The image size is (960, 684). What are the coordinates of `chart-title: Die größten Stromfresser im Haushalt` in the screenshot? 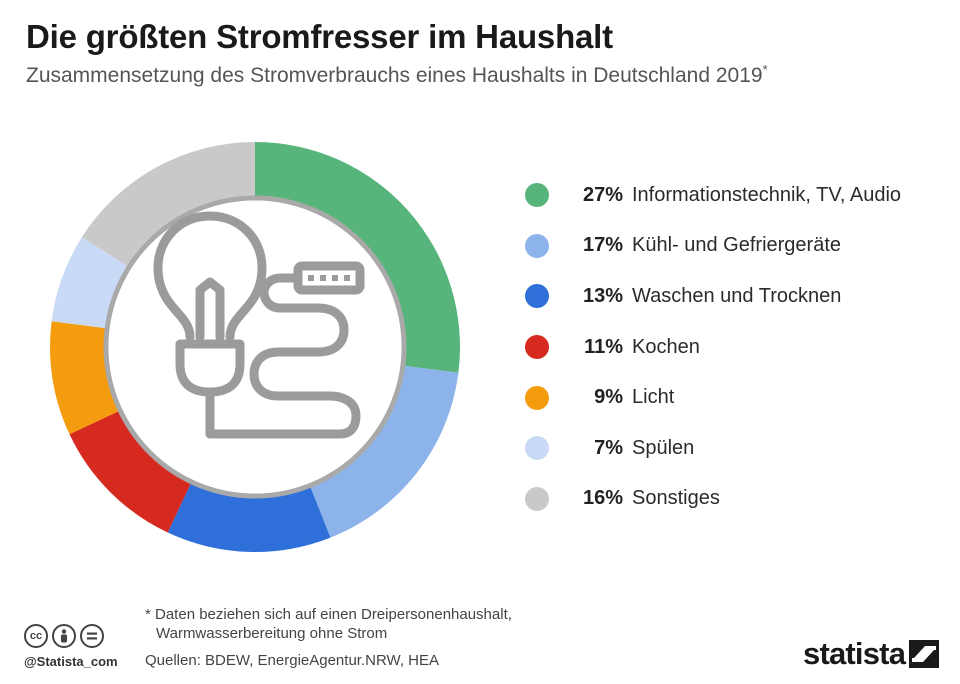 It's located at (319, 36).